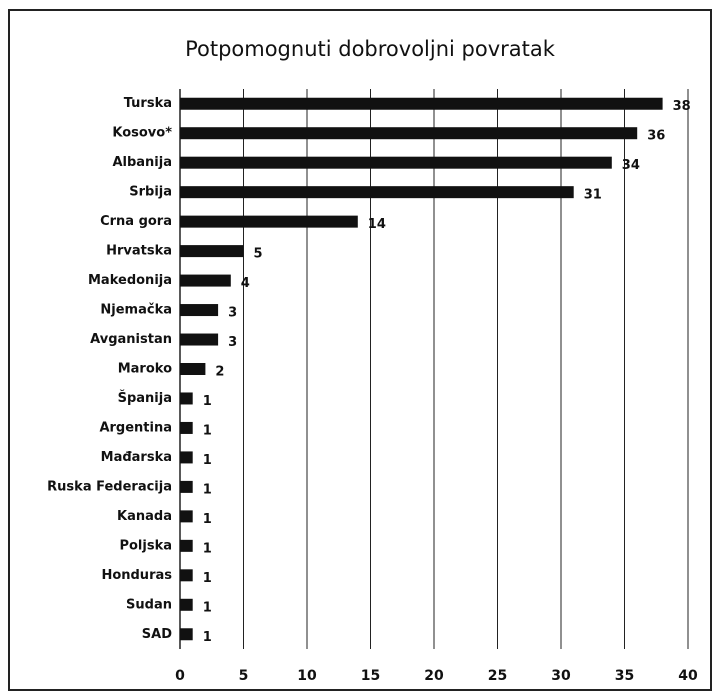 The width and height of the screenshot is (719, 697). What do you see at coordinates (377, 224) in the screenshot?
I see `data-label: 14` at bounding box center [377, 224].